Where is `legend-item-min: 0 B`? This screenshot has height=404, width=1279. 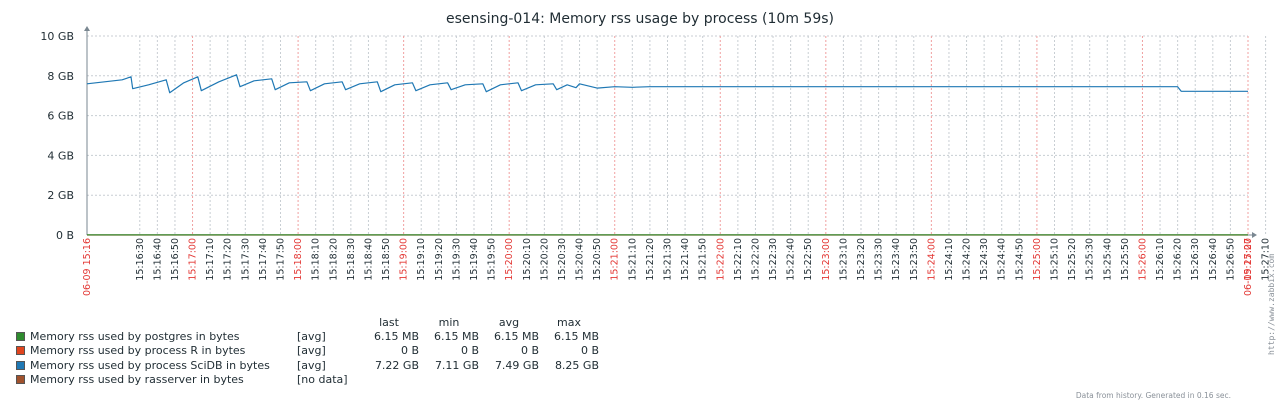
legend-item-min: 0 B is located at coordinates (469, 351).